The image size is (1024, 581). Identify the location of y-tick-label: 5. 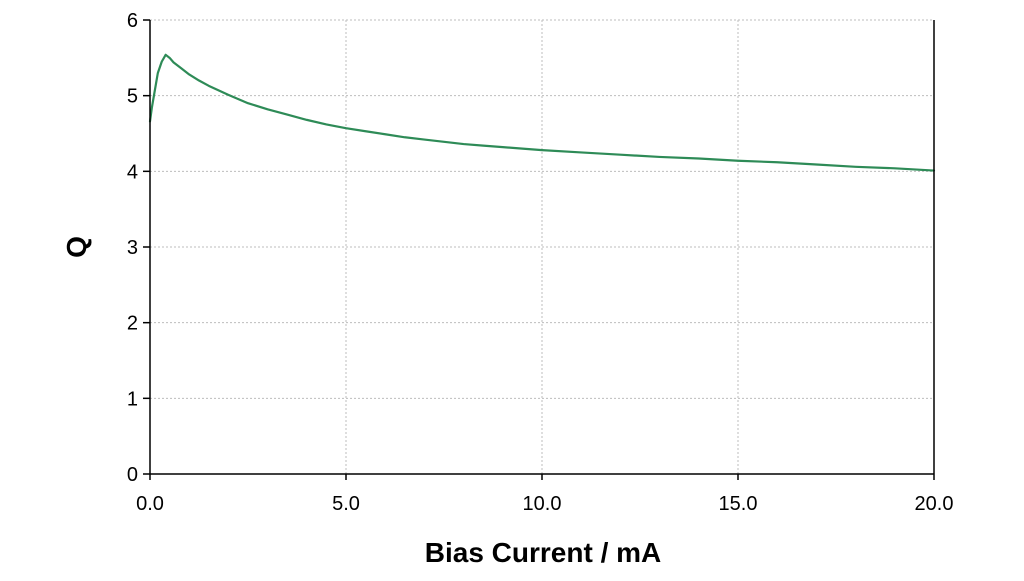
(132, 97).